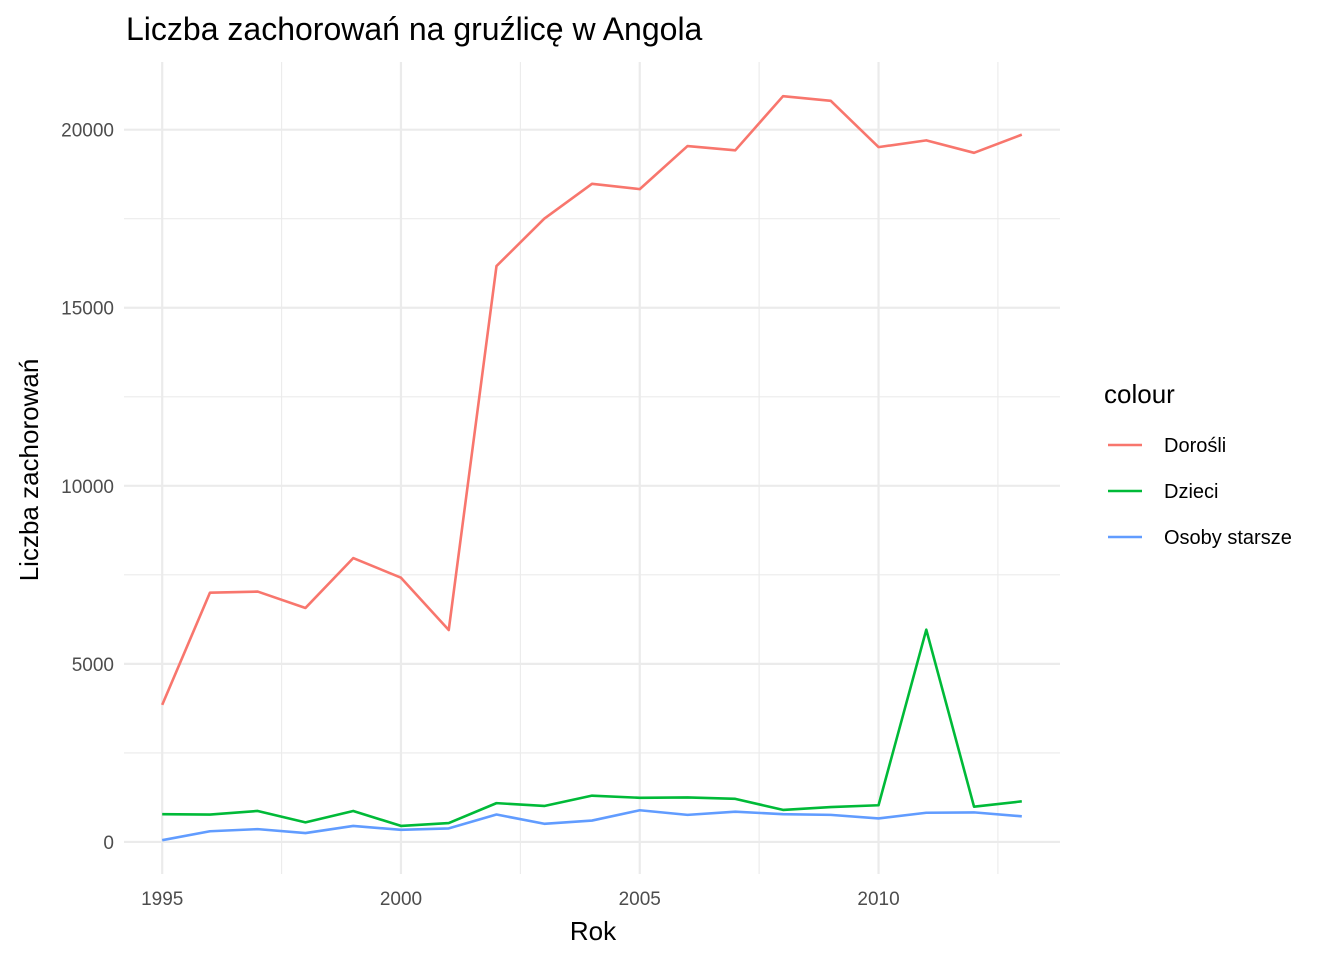  What do you see at coordinates (162, 899) in the screenshot?
I see `x-tick-label: 1995` at bounding box center [162, 899].